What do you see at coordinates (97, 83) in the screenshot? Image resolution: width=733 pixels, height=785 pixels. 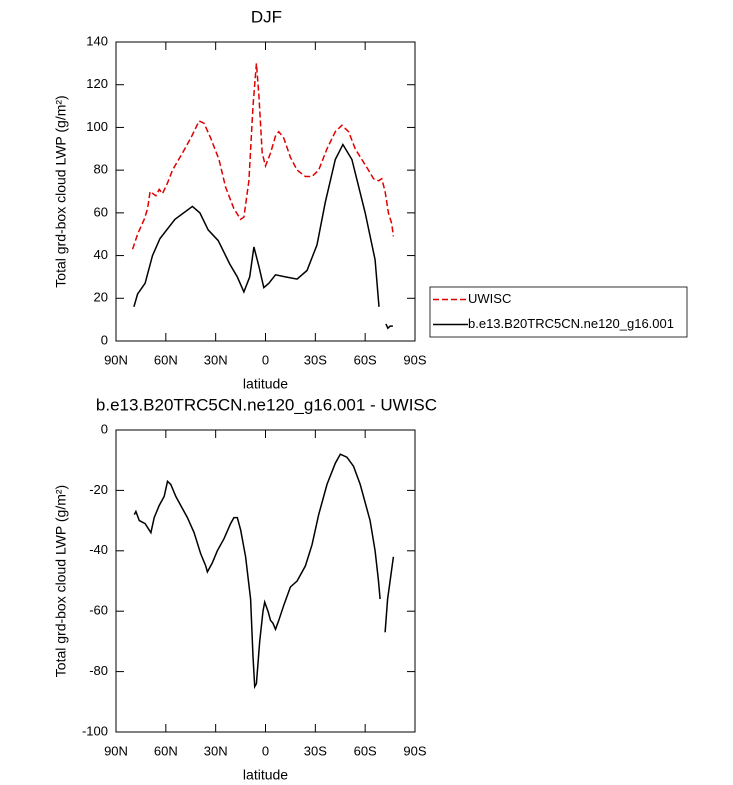 I see `y-tick-label: 120` at bounding box center [97, 83].